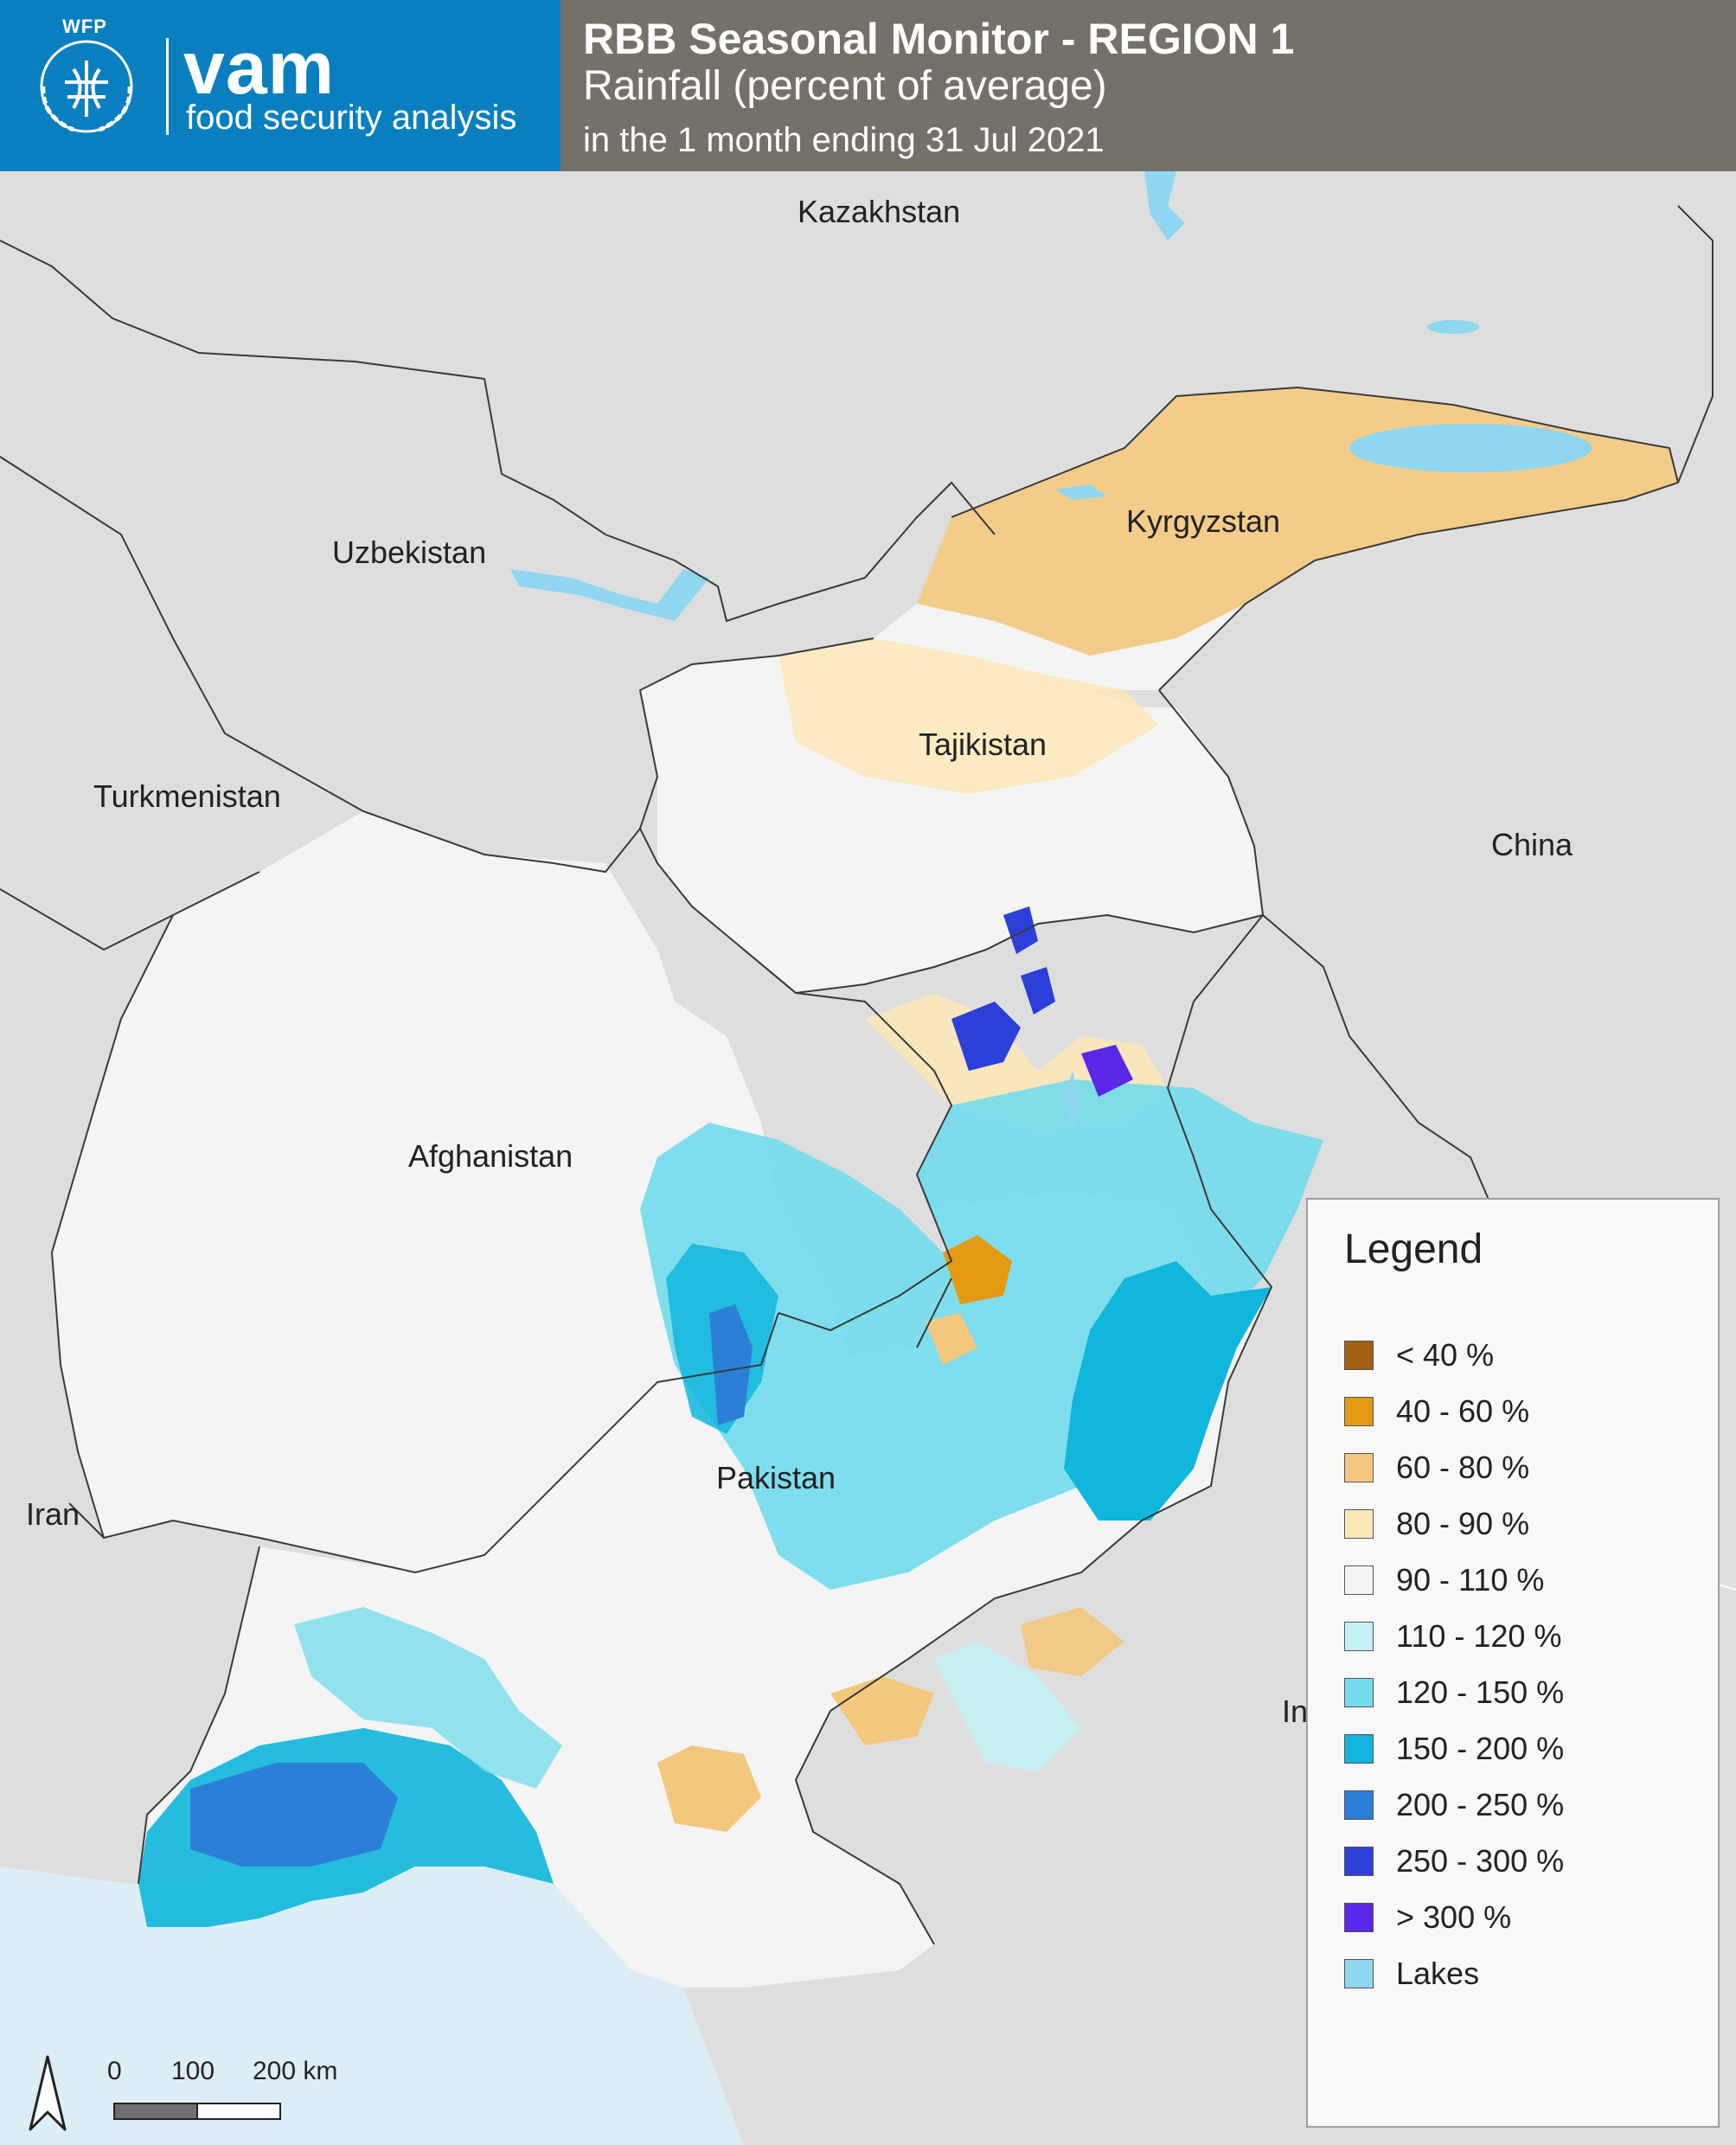  I want to click on label-kyrgyzstan: Kyrgyzstan, so click(1203, 521).